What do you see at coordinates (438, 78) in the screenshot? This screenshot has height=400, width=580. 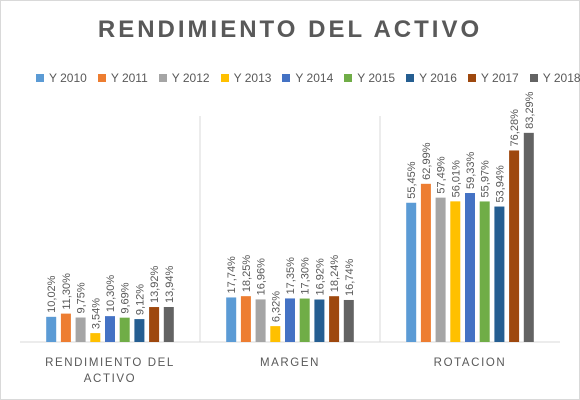 I see `legend-label: Y 2016` at bounding box center [438, 78].